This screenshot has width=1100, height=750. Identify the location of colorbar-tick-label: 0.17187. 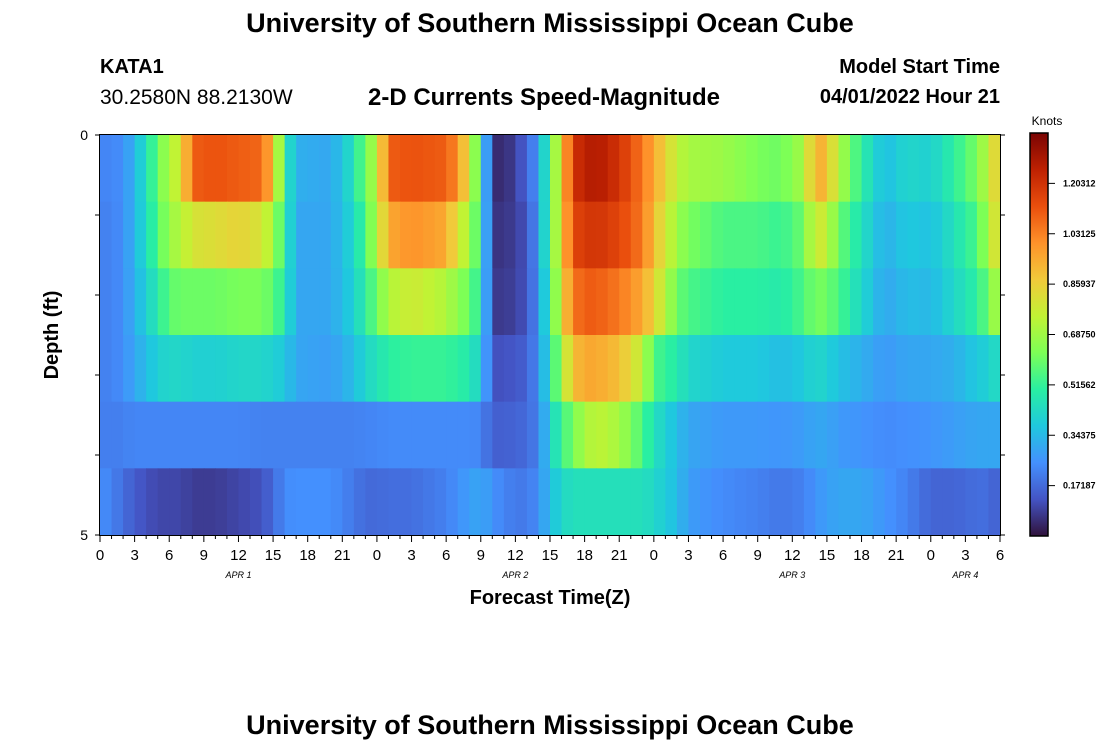
(1079, 486).